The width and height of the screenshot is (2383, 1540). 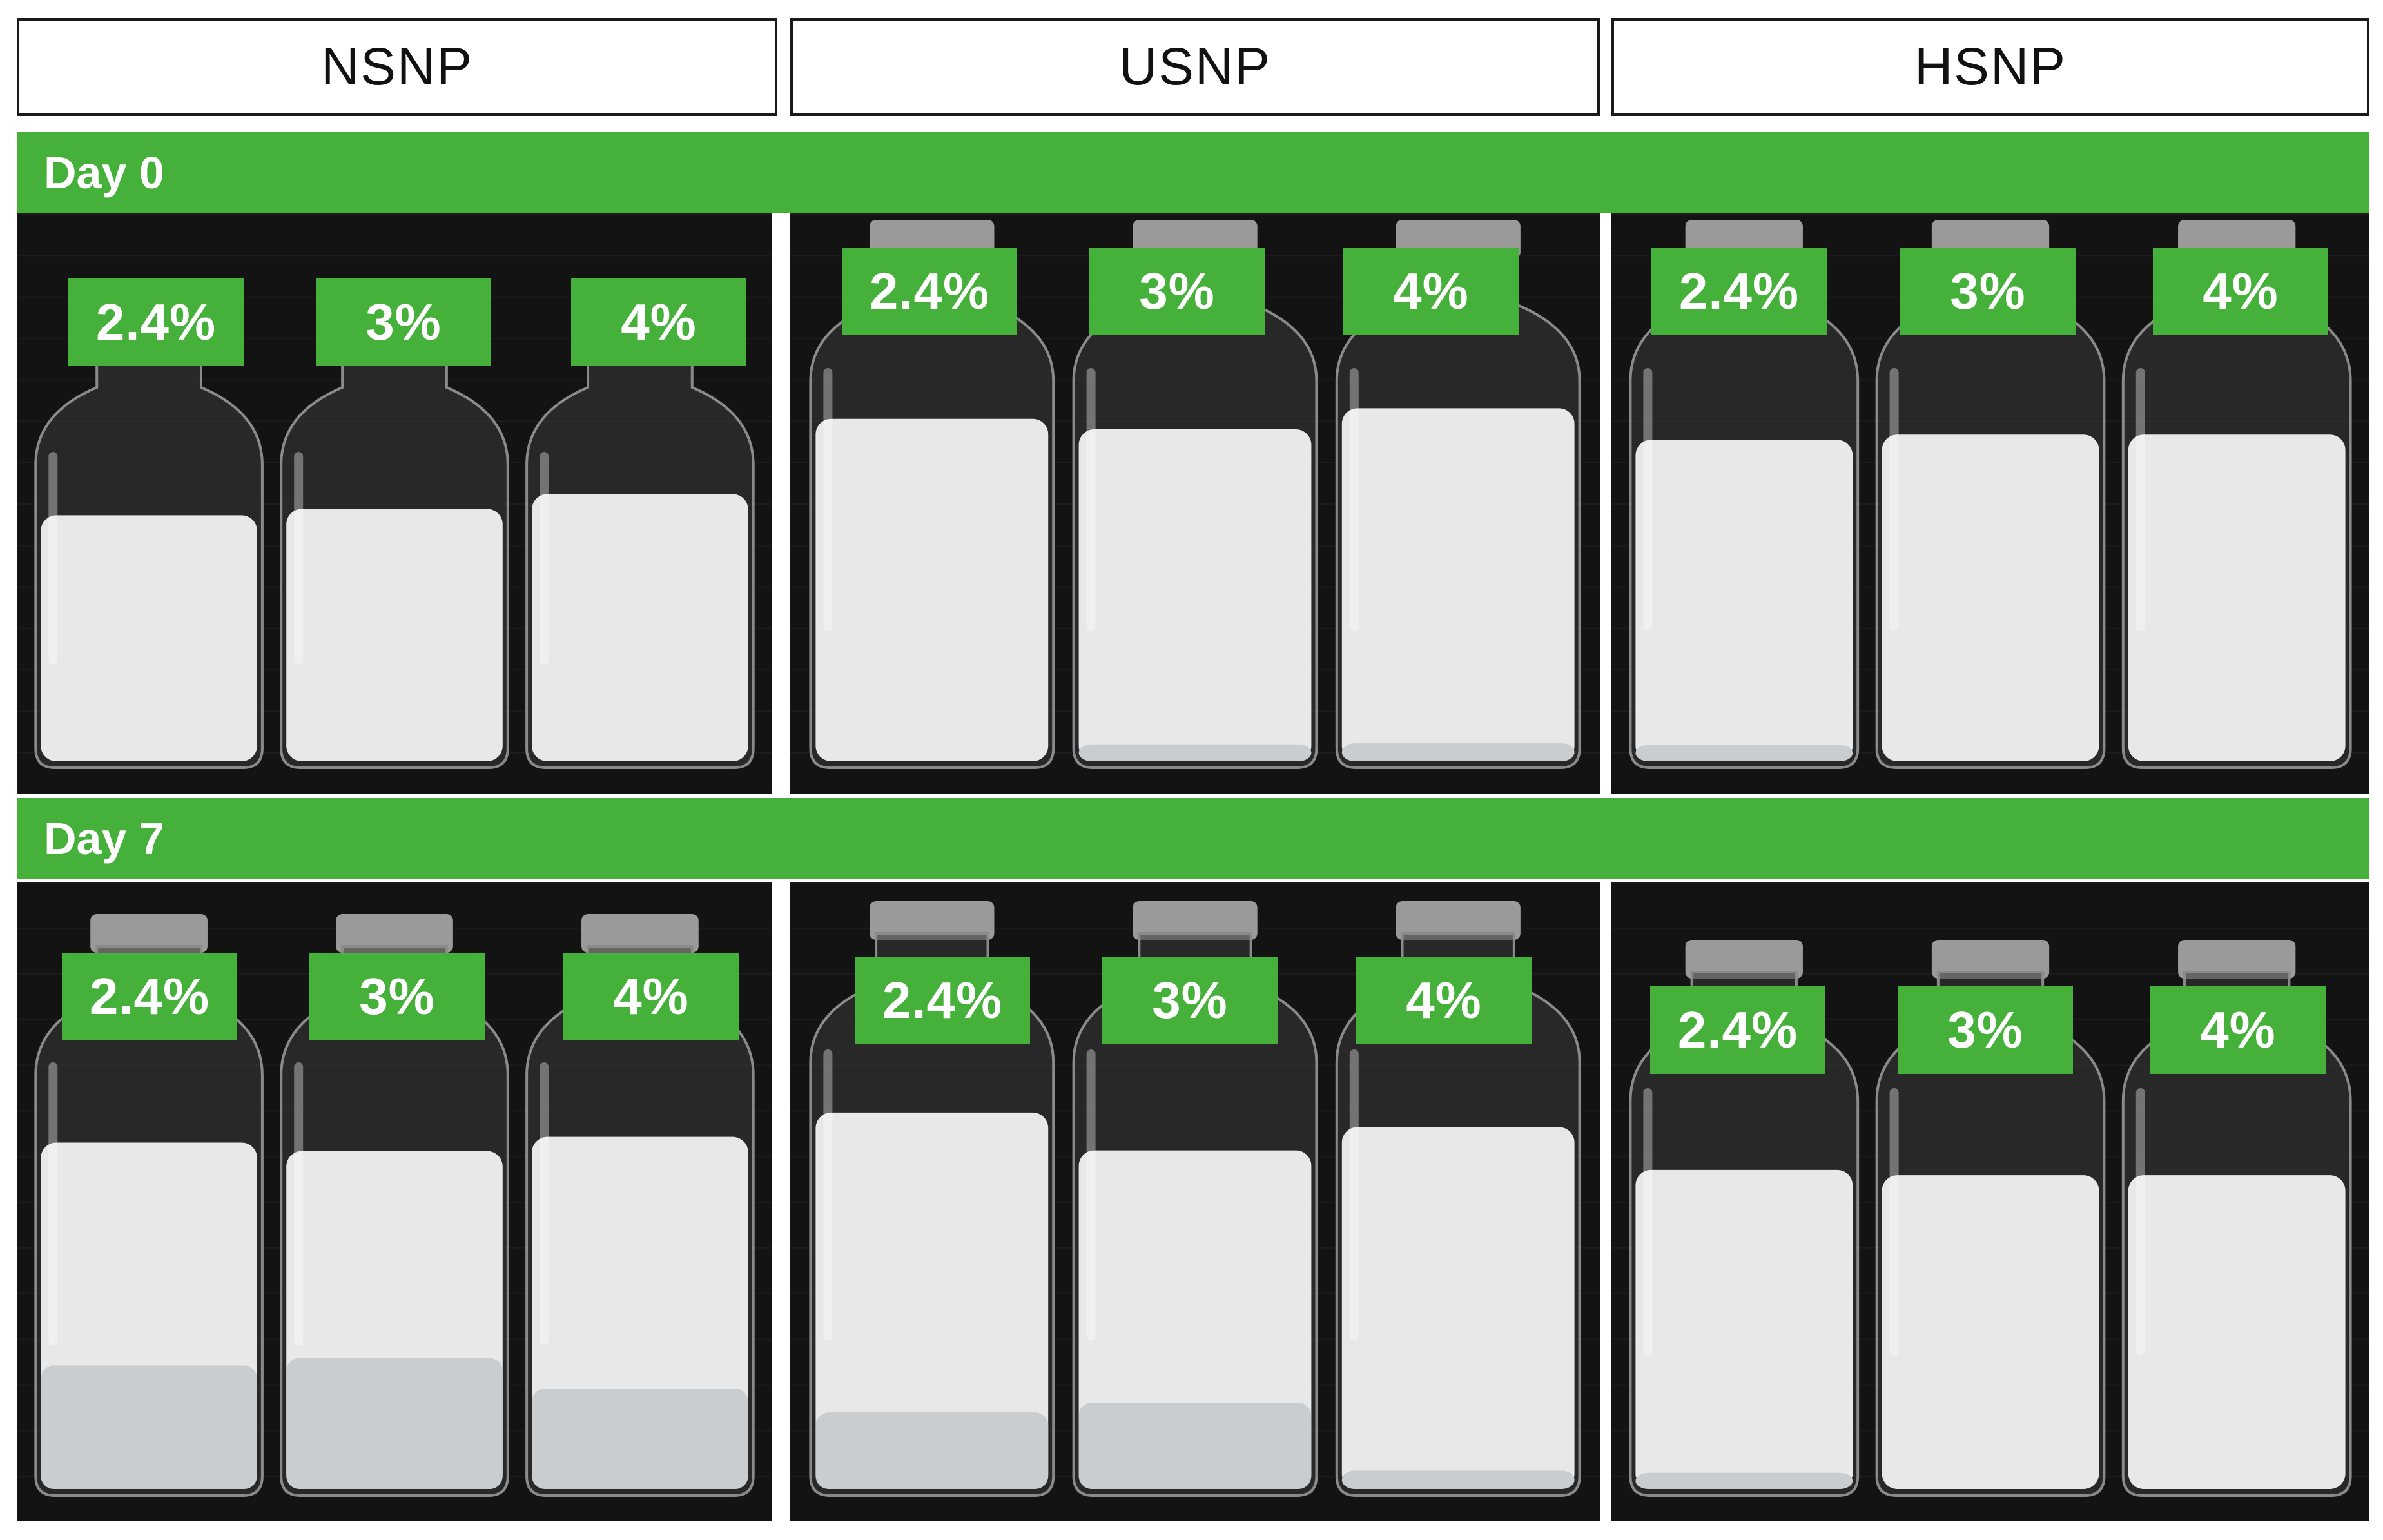 What do you see at coordinates (929, 291) in the screenshot?
I see `label-day0-usnp-2-4: 2.4%` at bounding box center [929, 291].